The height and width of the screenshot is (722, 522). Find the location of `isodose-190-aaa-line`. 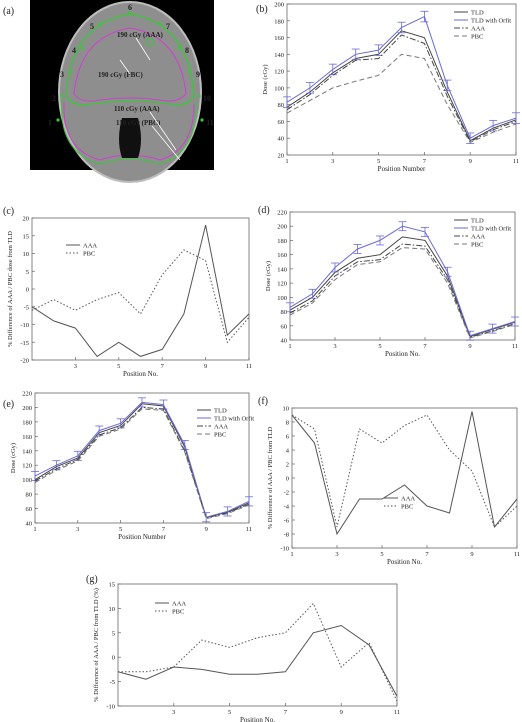

isodose-190-aaa-line is located at coordinates (130, 59).